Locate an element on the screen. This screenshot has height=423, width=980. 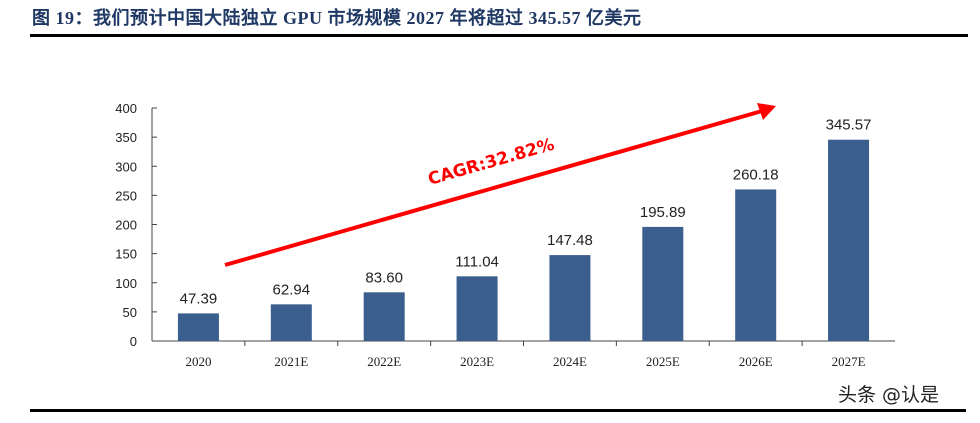
y-tick-label: 0 is located at coordinates (133, 341).